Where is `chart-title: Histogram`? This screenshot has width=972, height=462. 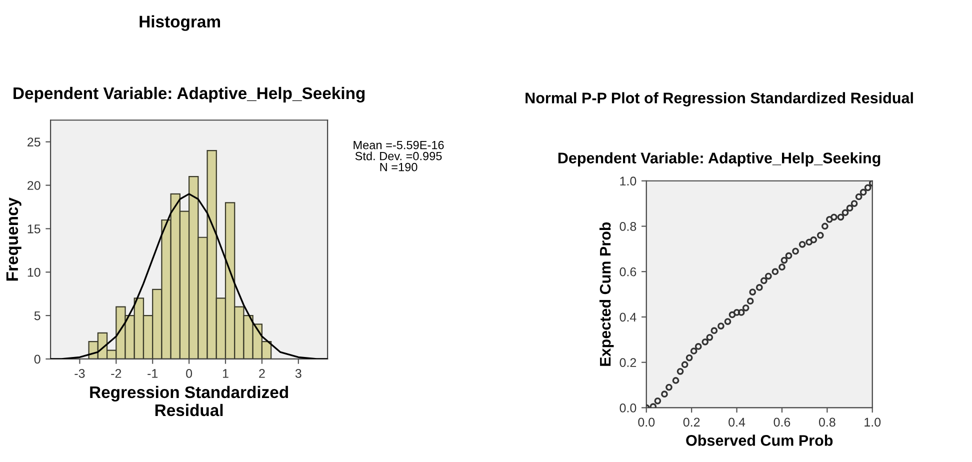 chart-title: Histogram is located at coordinates (180, 23).